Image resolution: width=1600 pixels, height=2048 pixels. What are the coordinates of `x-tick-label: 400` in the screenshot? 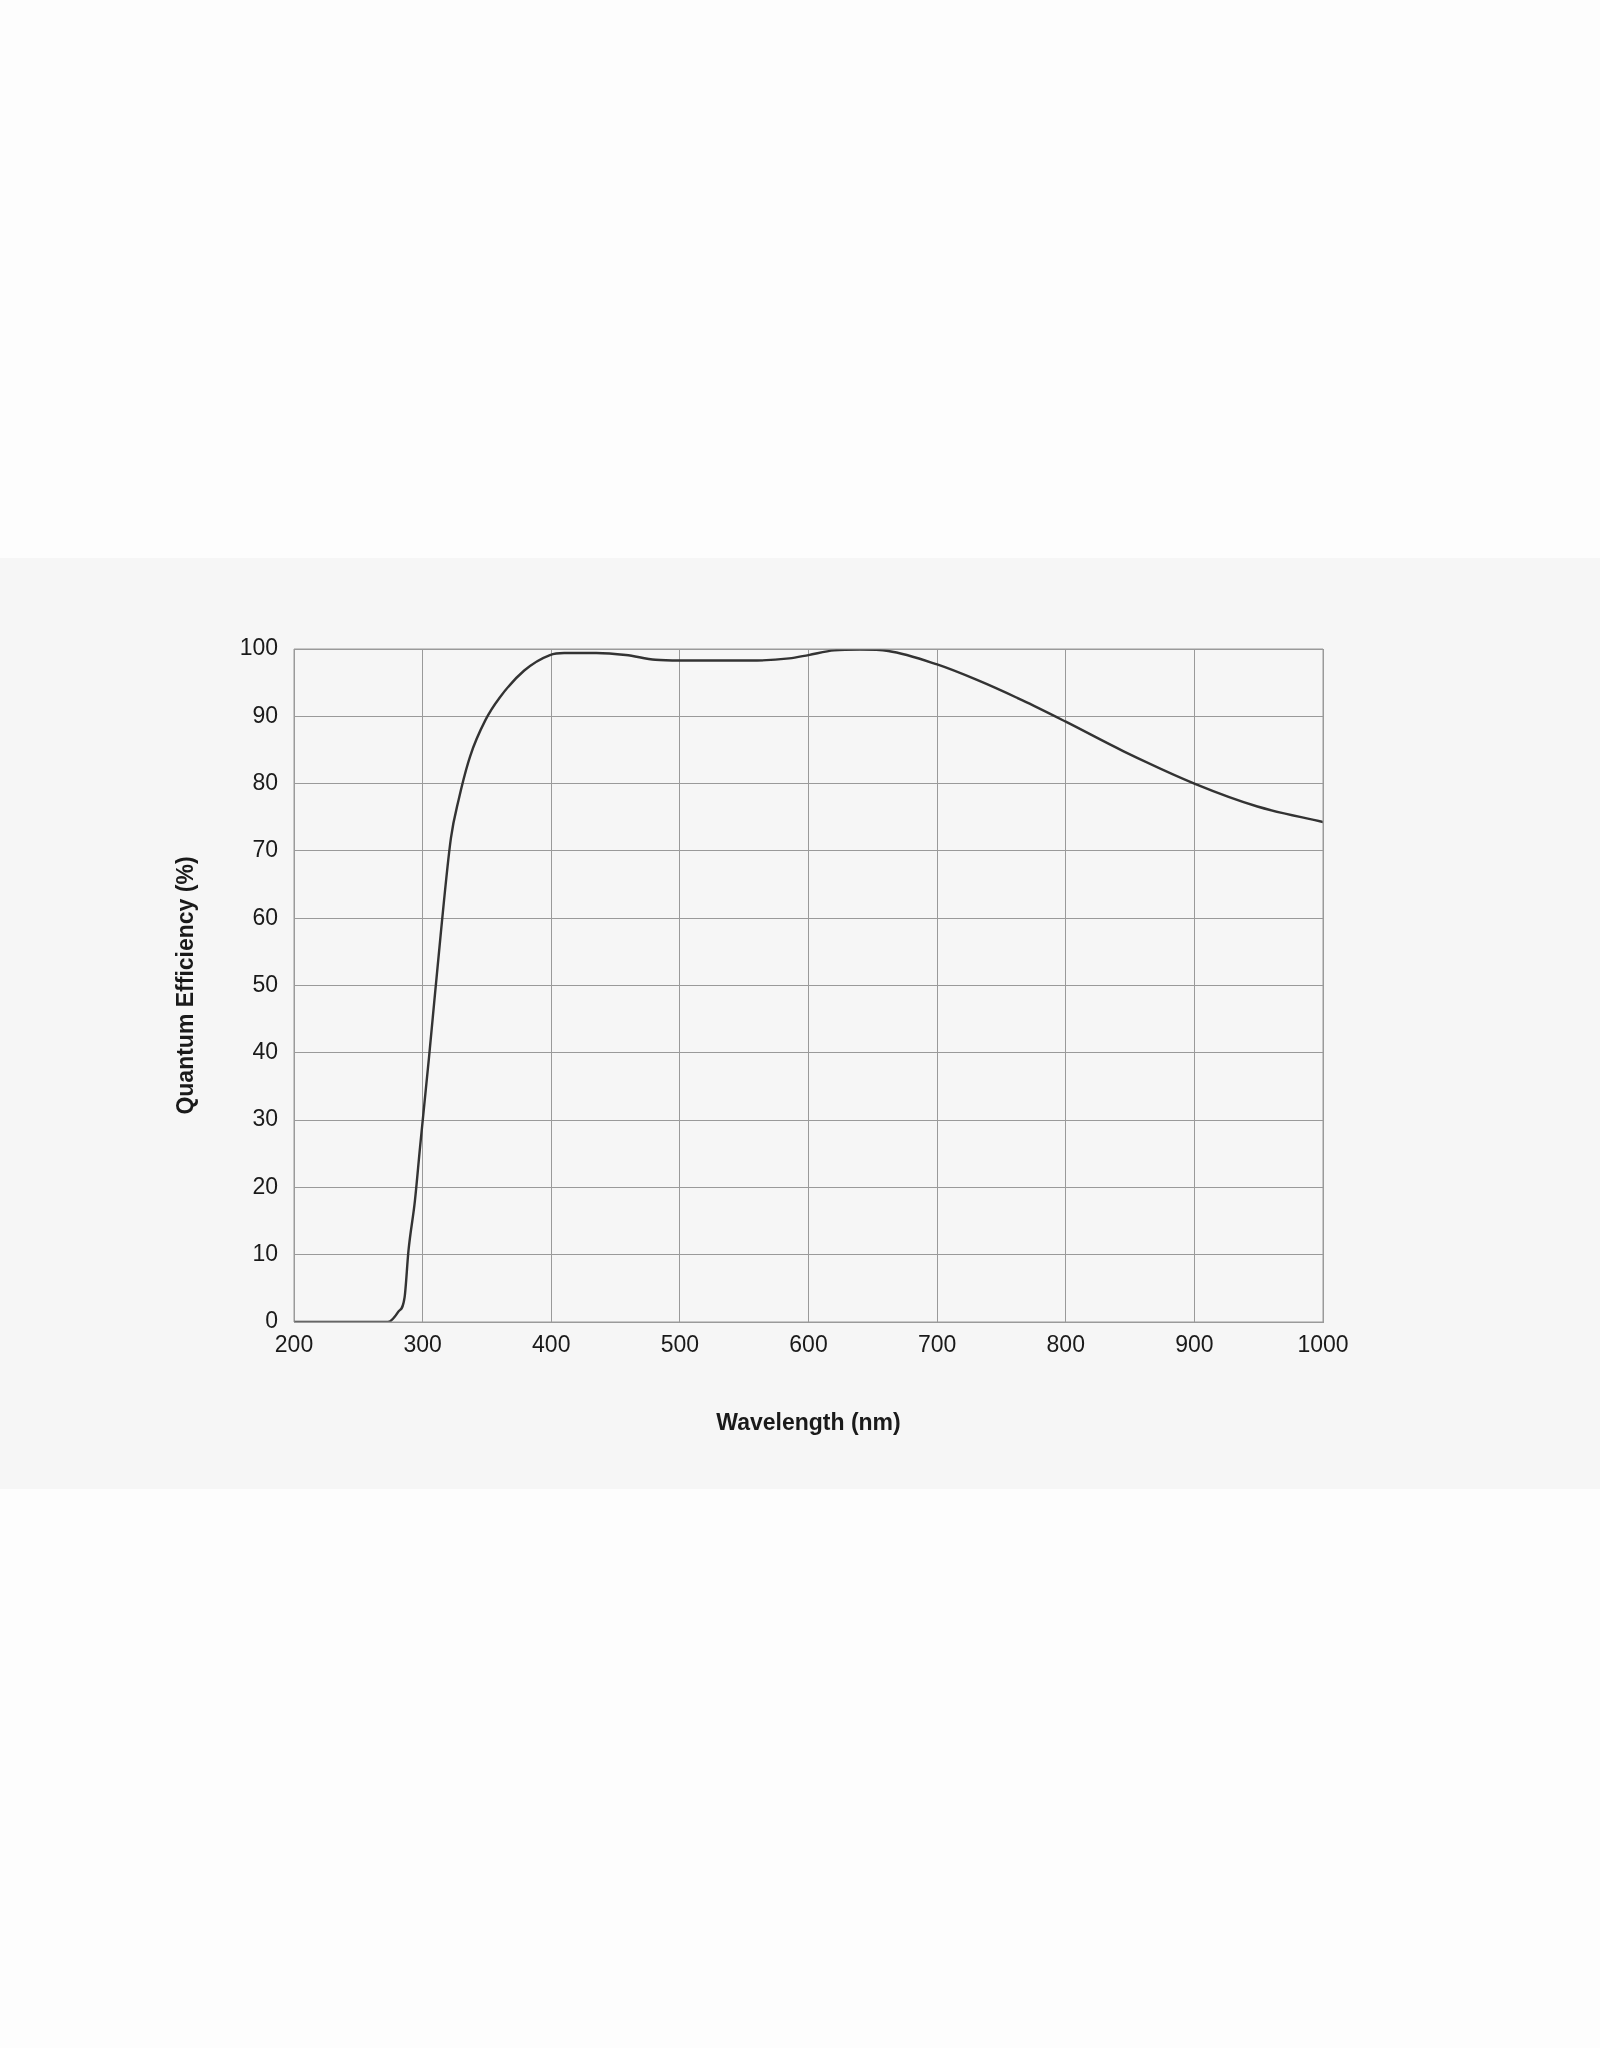 It's located at (551, 1344).